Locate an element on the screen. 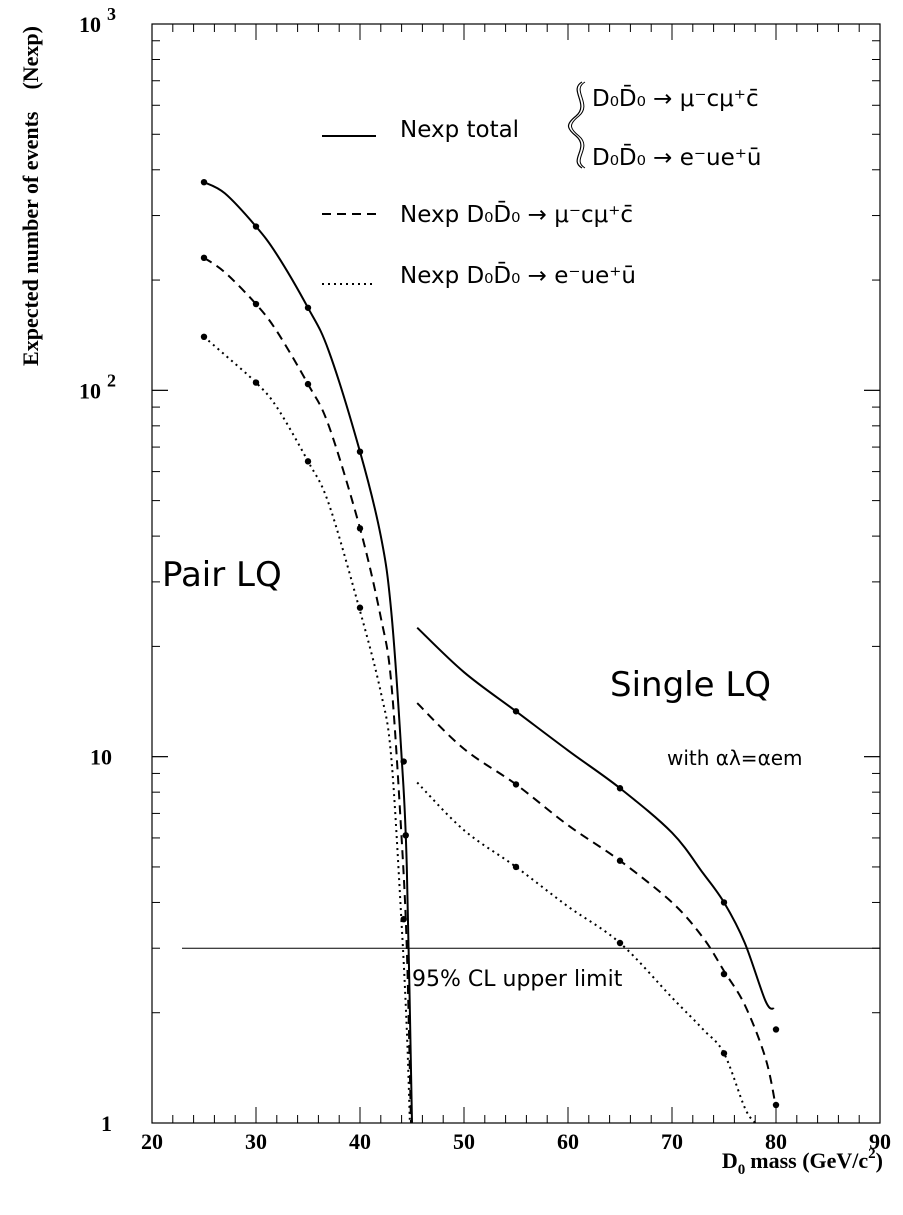 The image size is (903, 1215). x-axis-label-close: ) is located at coordinates (879, 1160).